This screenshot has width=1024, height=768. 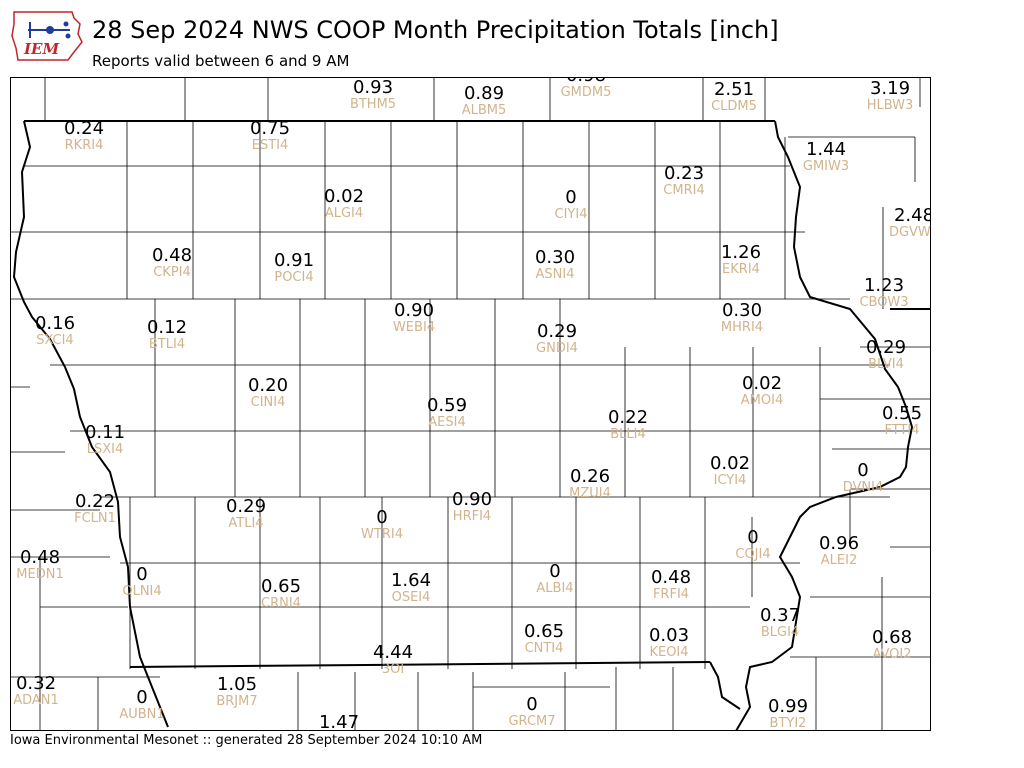 What do you see at coordinates (671, 594) in the screenshot?
I see `station-id: FRFI4` at bounding box center [671, 594].